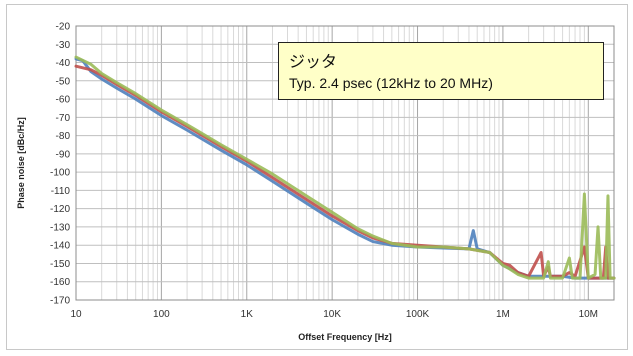  I want to click on y-tick-label: -130, so click(60, 227).